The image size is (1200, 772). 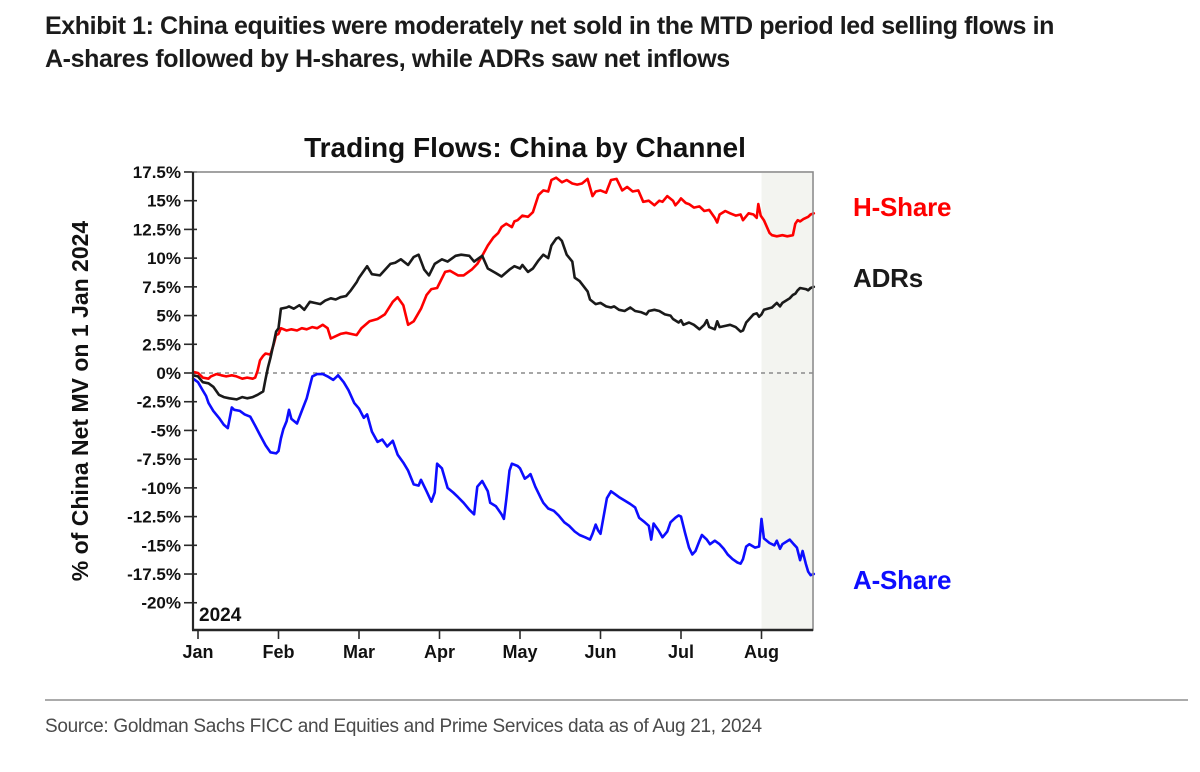 I want to click on y-axis-title: % of China Net MV on 1 Jan 2024, so click(x=80, y=401).